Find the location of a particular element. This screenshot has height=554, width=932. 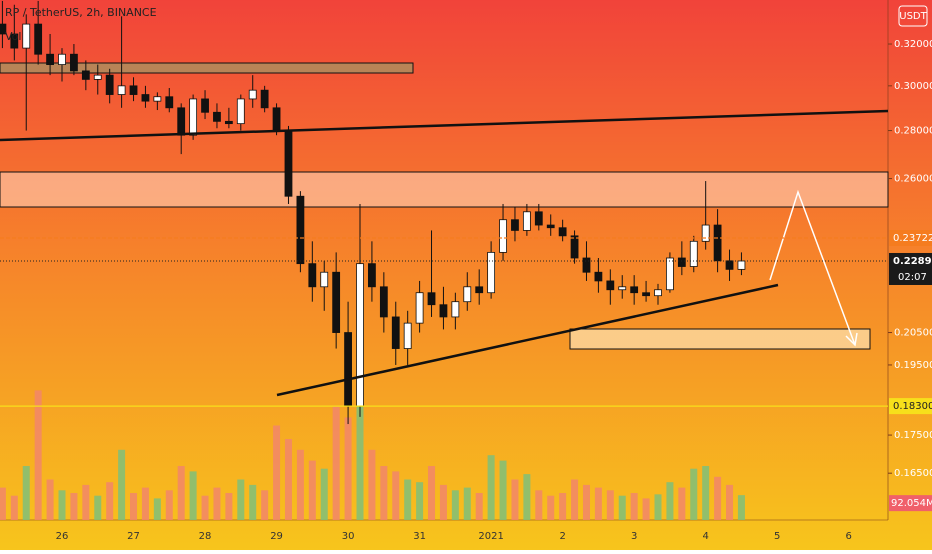

volume-title: Vol is located at coordinates (13, 36).